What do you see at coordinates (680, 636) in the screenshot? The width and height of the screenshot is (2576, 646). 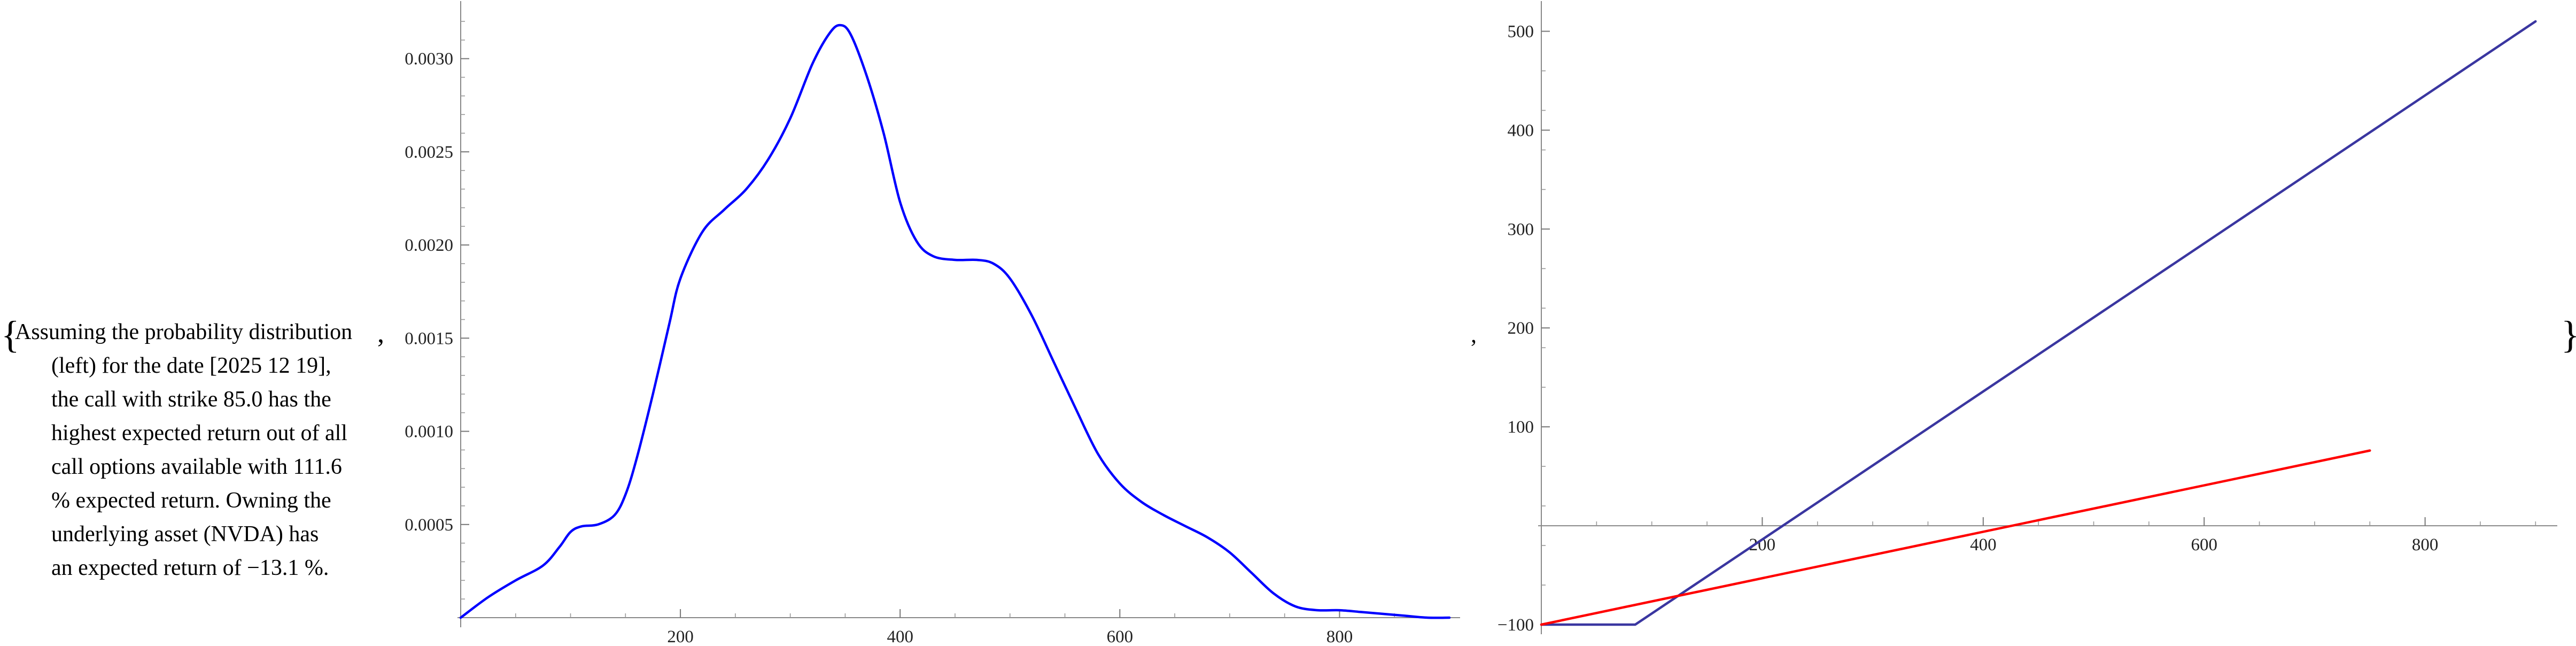 I see `density-x-tick-label: 200` at bounding box center [680, 636].